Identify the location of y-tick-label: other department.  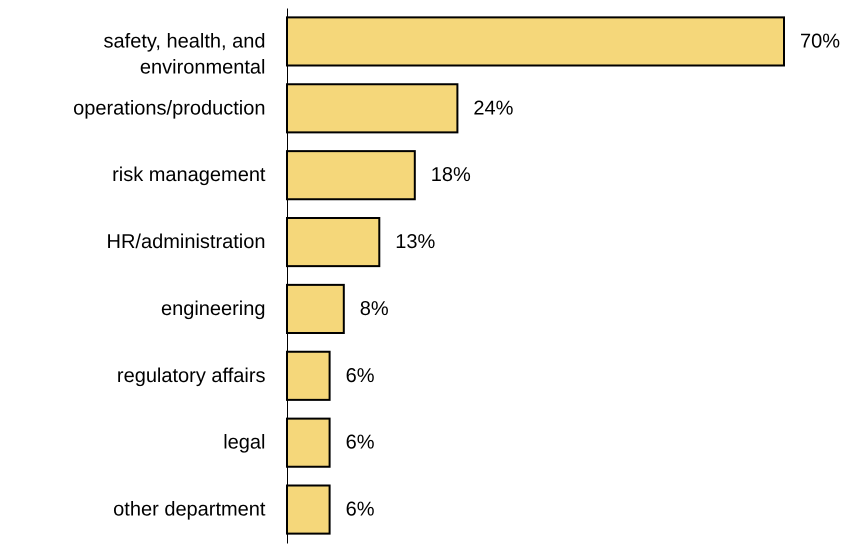
(189, 509).